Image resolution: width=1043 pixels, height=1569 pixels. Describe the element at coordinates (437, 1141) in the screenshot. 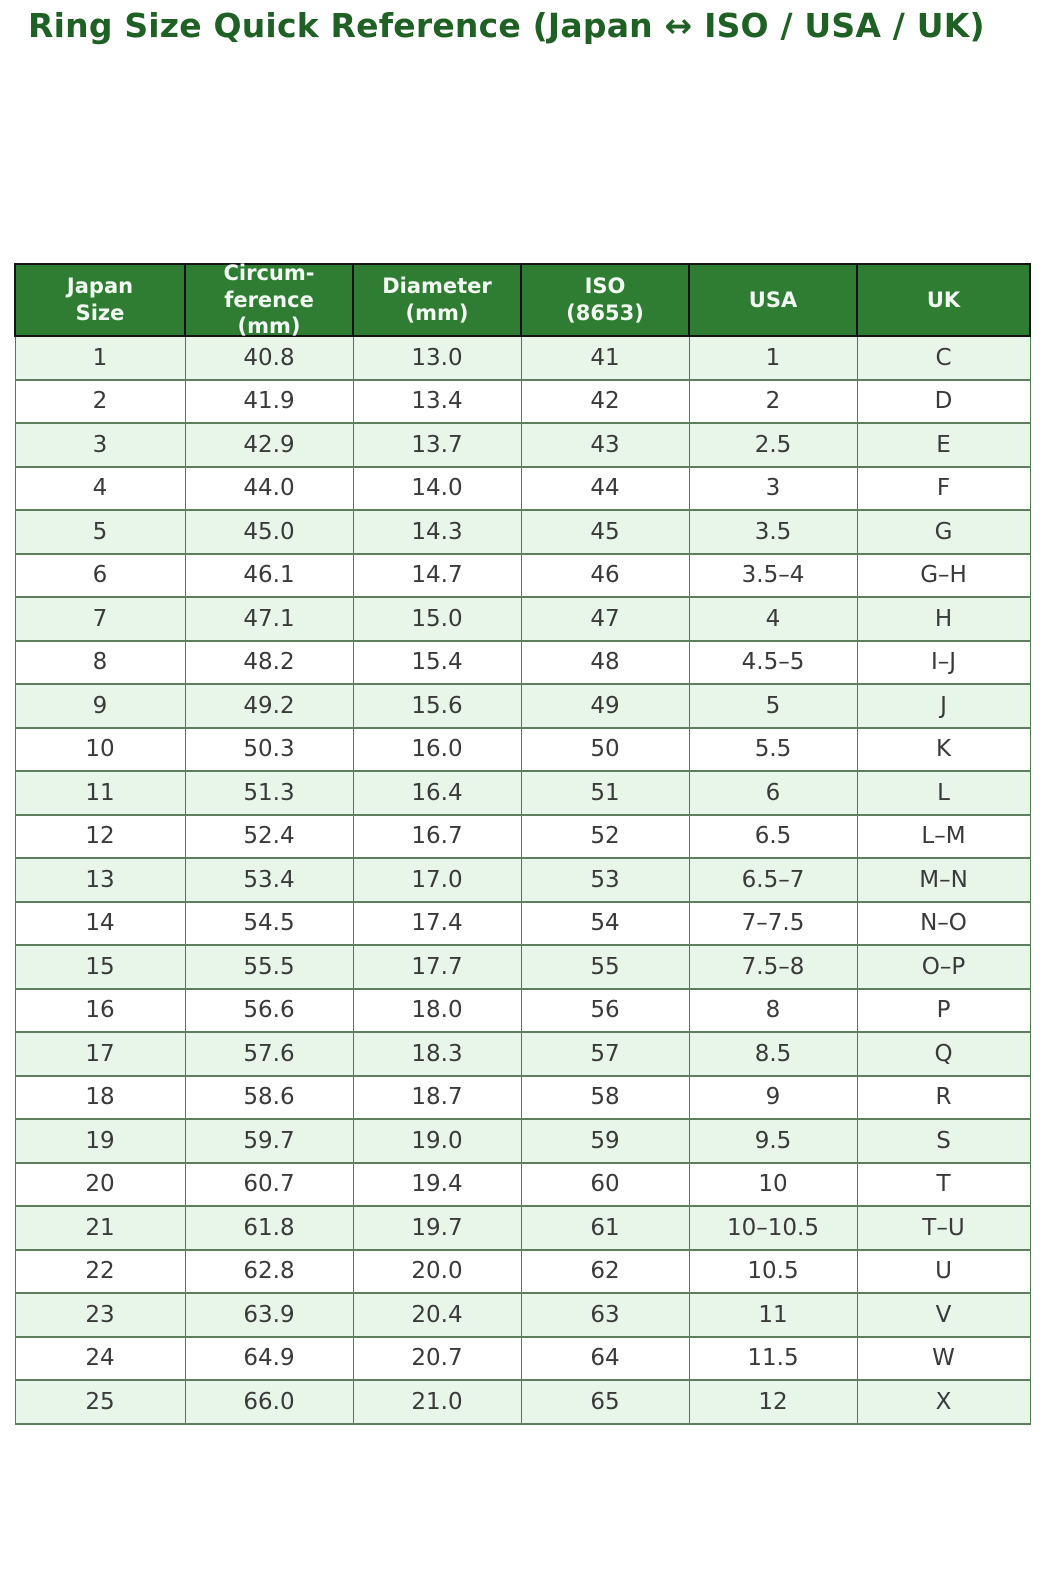

I see `cell-diameter-mm: 19.0` at that location.